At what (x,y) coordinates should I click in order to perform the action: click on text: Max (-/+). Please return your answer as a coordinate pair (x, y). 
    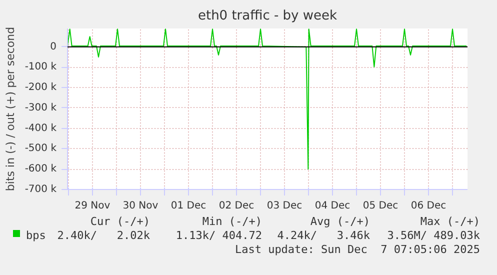
    Looking at the image, I should click on (449, 222).